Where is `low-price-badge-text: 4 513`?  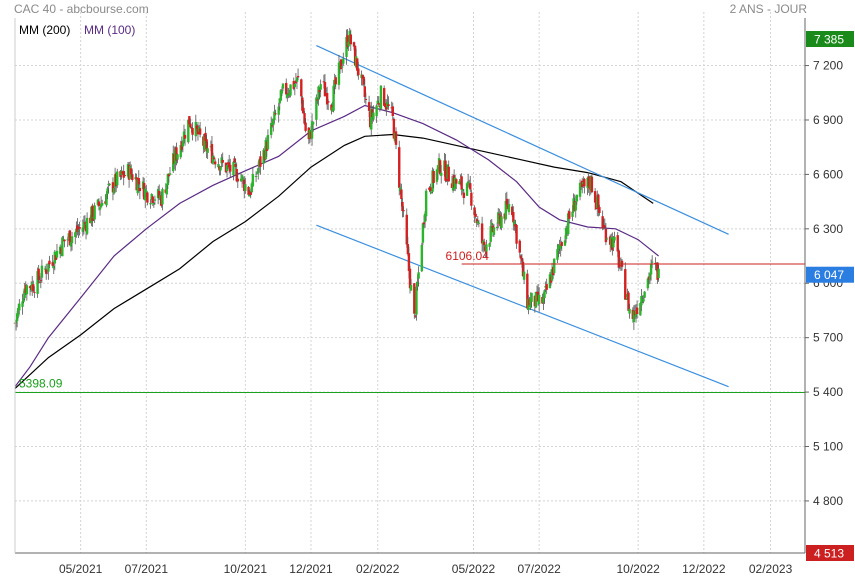
low-price-badge-text: 4 513 is located at coordinates (829, 554).